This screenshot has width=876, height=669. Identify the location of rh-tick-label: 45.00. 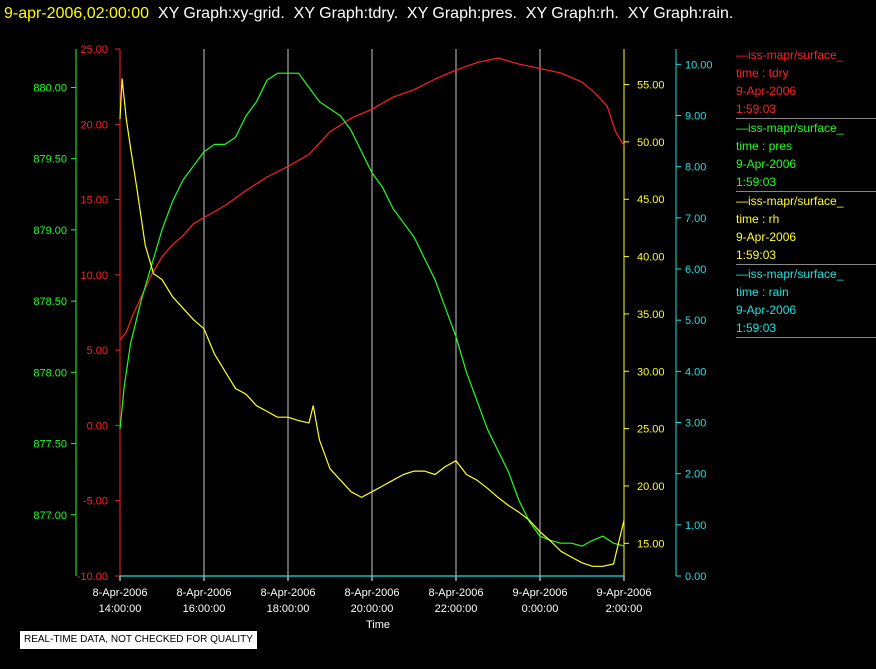
(651, 200).